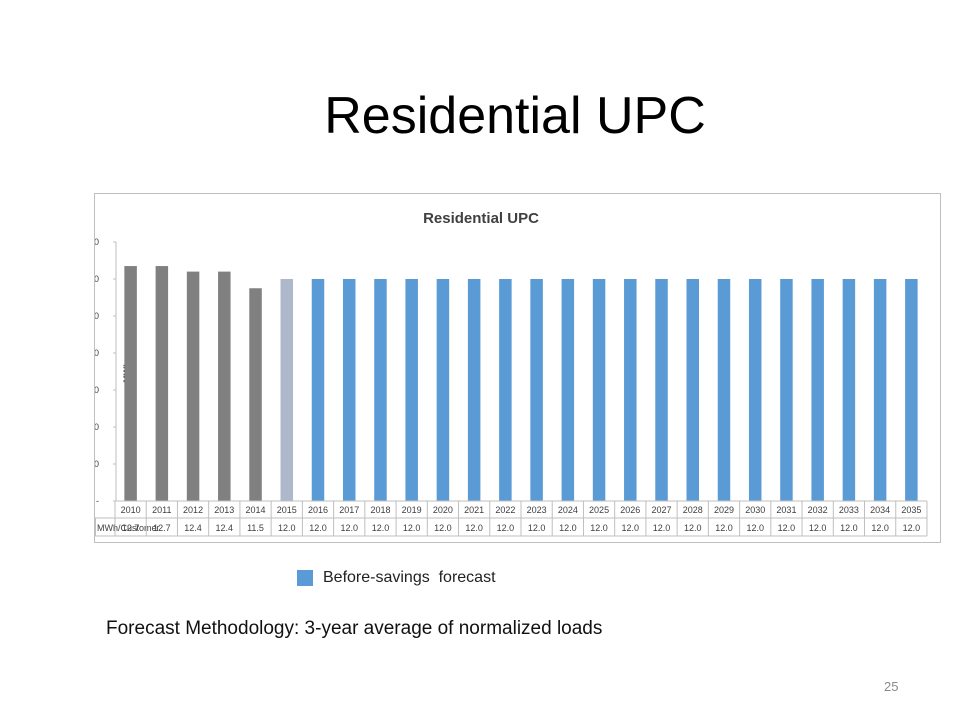  I want to click on category-label: 2011, so click(161, 510).